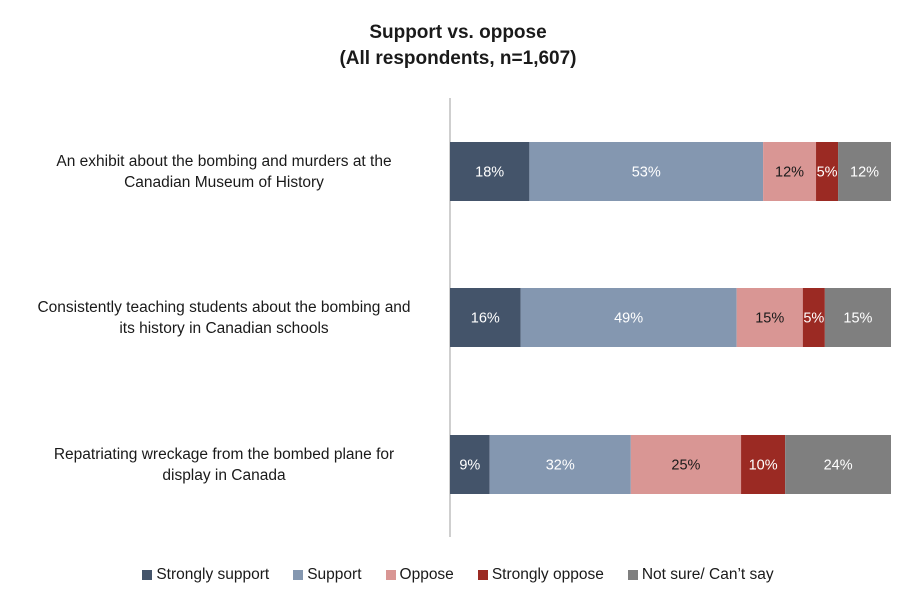 The width and height of the screenshot is (916, 608). I want to click on data-label: 18%, so click(489, 173).